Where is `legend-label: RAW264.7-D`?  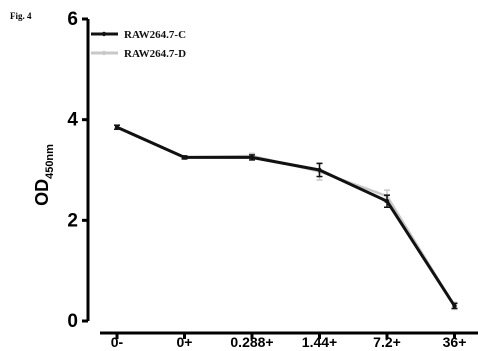 legend-label: RAW264.7-D is located at coordinates (155, 54).